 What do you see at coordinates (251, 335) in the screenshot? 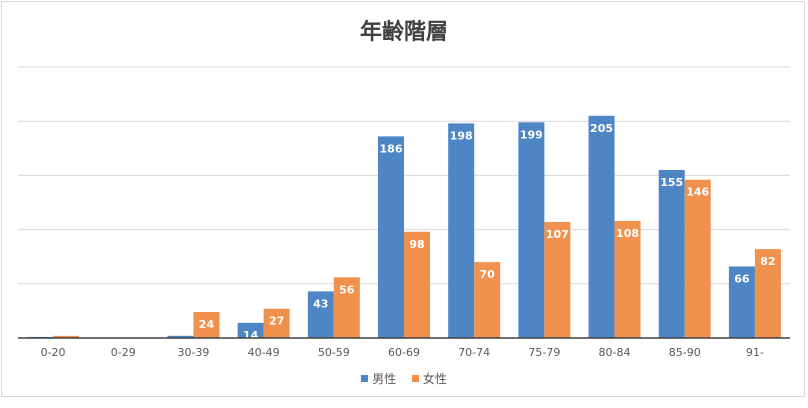
I see `data-label: 14` at bounding box center [251, 335].